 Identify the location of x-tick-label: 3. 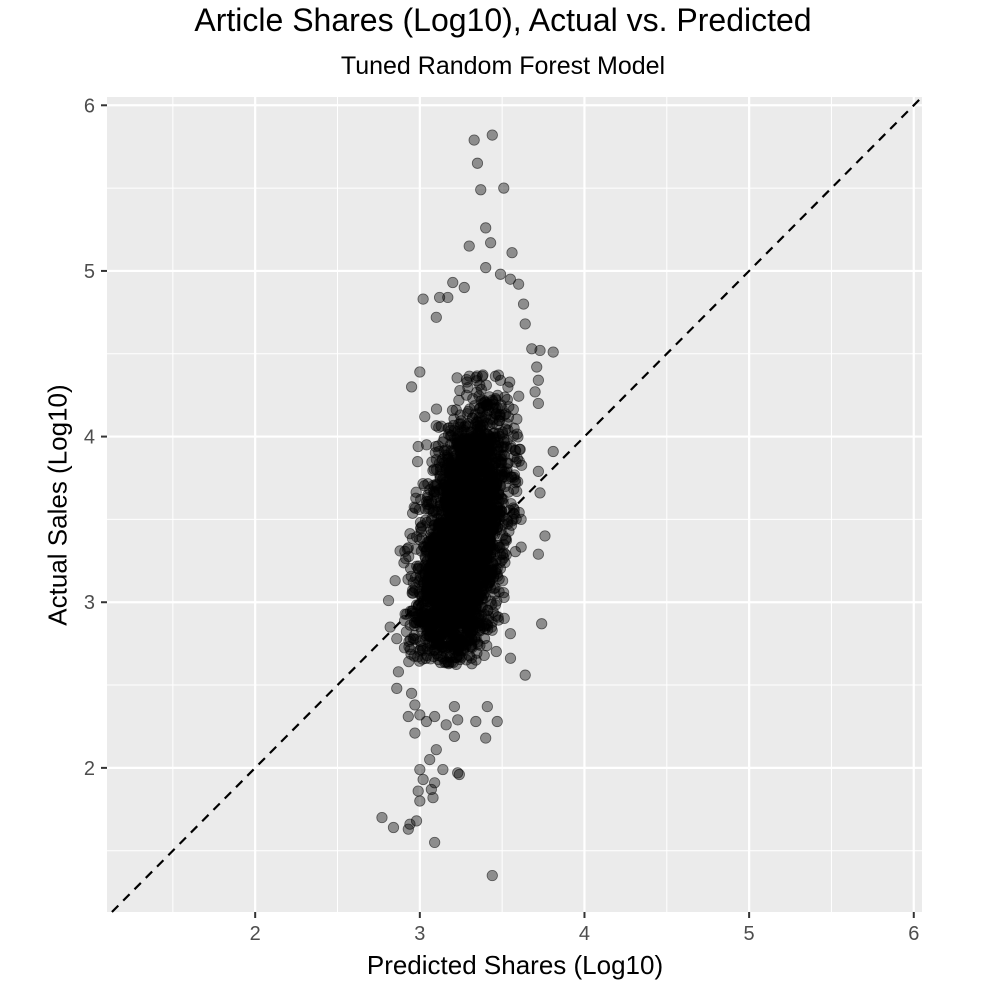
(419, 934).